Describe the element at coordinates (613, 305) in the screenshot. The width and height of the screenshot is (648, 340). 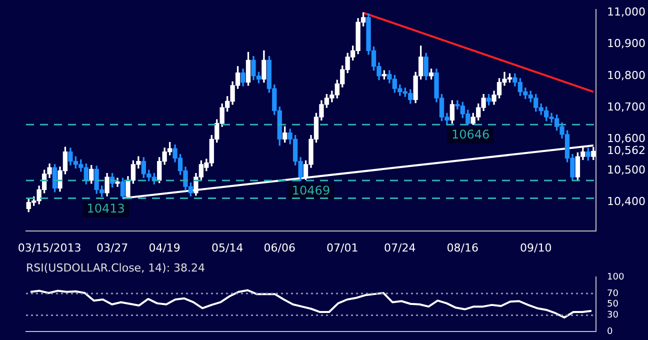
I see `y-tick-label: 50` at that location.